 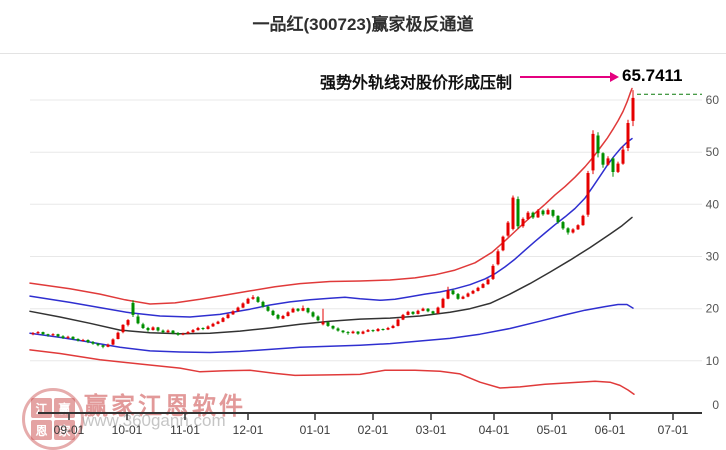 What do you see at coordinates (713, 100) in the screenshot?
I see `svg-text: 60` at bounding box center [713, 100].